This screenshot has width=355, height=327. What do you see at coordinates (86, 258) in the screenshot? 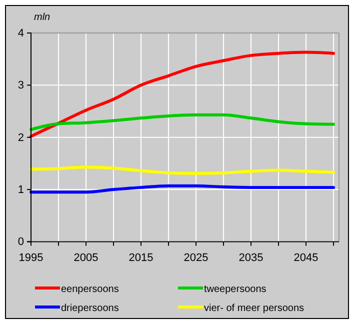
I see `x-tick-label: 2005` at bounding box center [86, 258].